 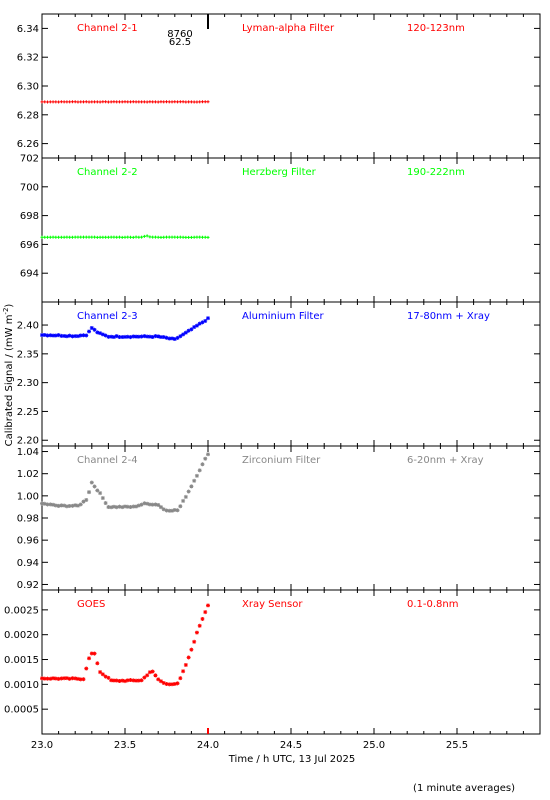 I want to click on panel-5-channel-label: GOES, so click(x=91, y=604).